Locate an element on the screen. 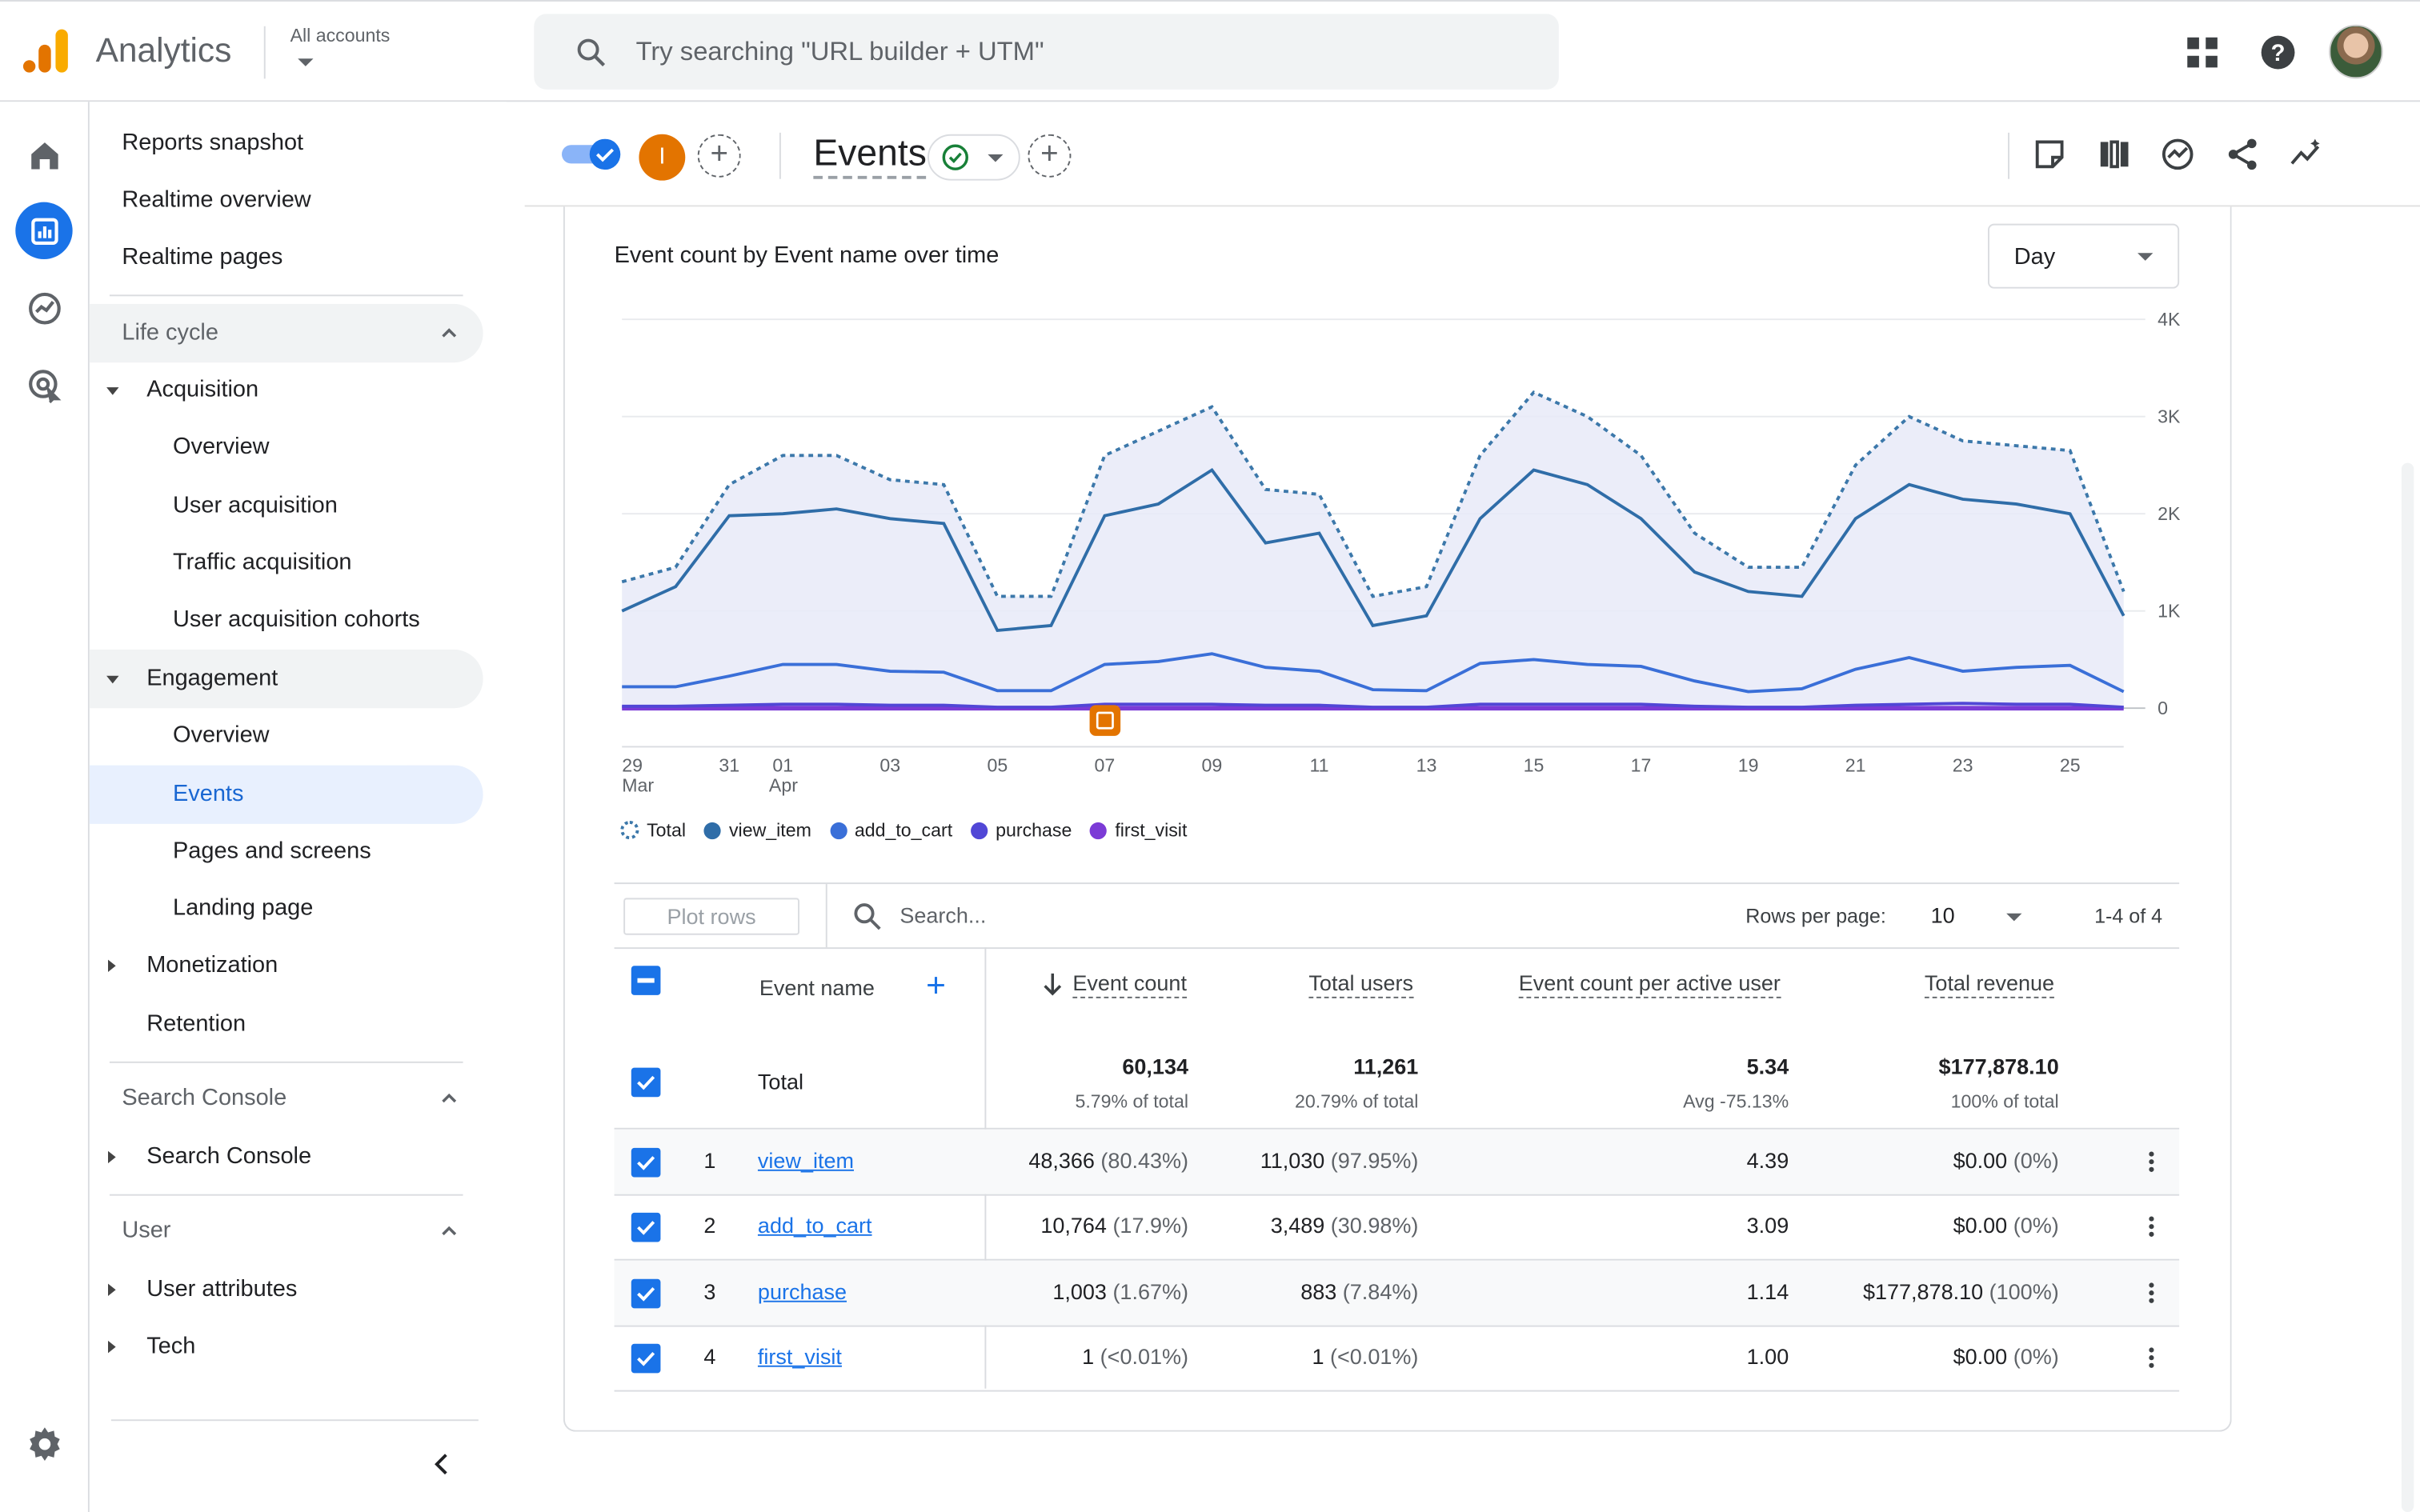 This screenshot has width=2420, height=1512. expand-right-icon is located at coordinates (111, 1347).